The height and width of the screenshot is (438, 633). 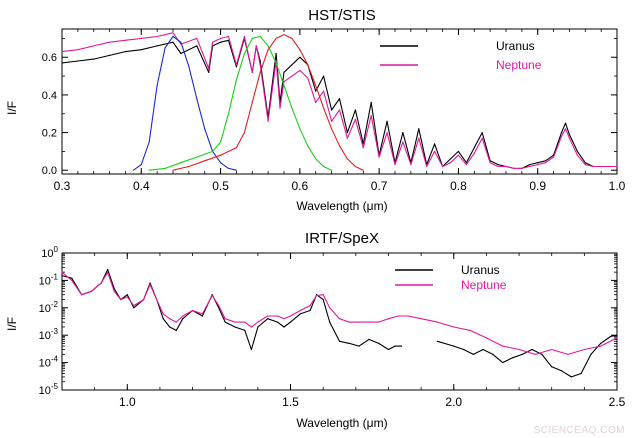 What do you see at coordinates (49, 58) in the screenshot?
I see `y-tick-label: 0.6` at bounding box center [49, 58].